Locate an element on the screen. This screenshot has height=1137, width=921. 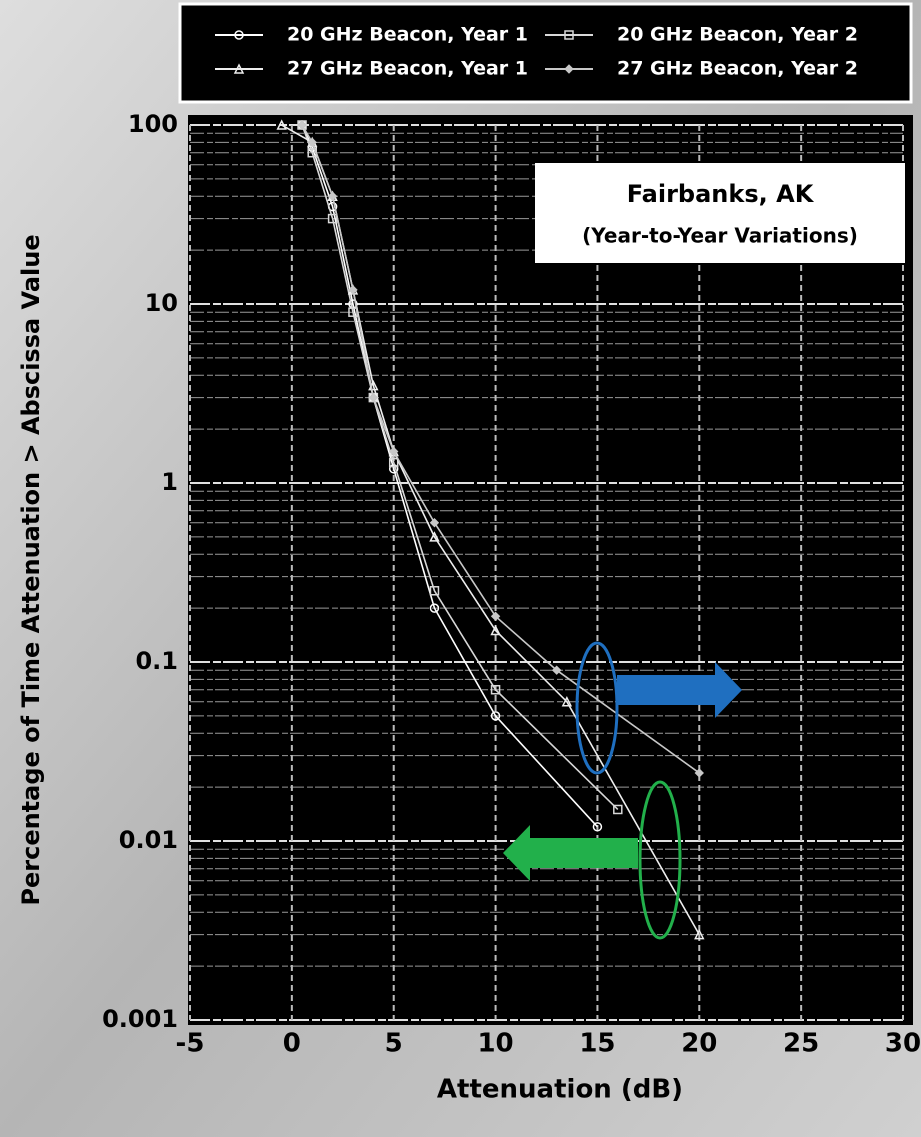
x-tick-label: 0 is located at coordinates (292, 1044).